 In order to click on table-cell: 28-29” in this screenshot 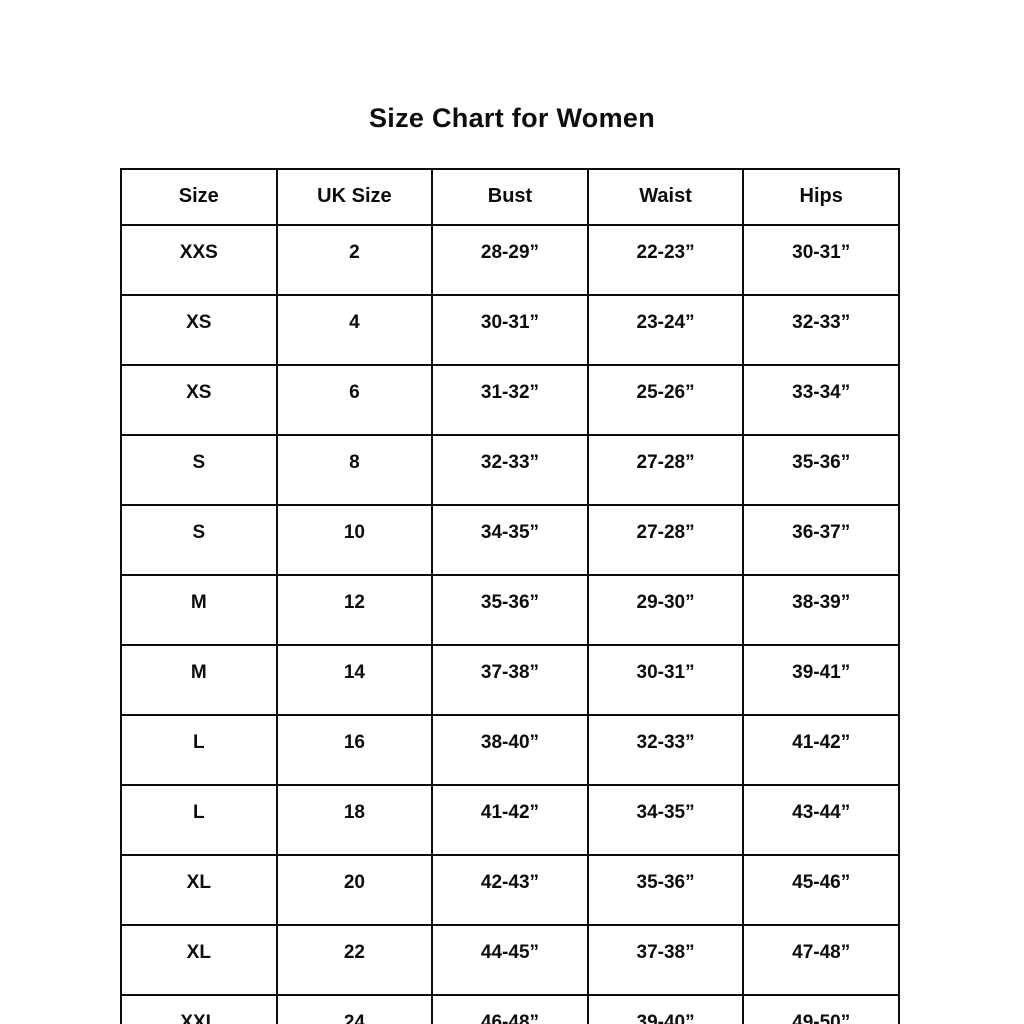, I will do `click(510, 260)`.